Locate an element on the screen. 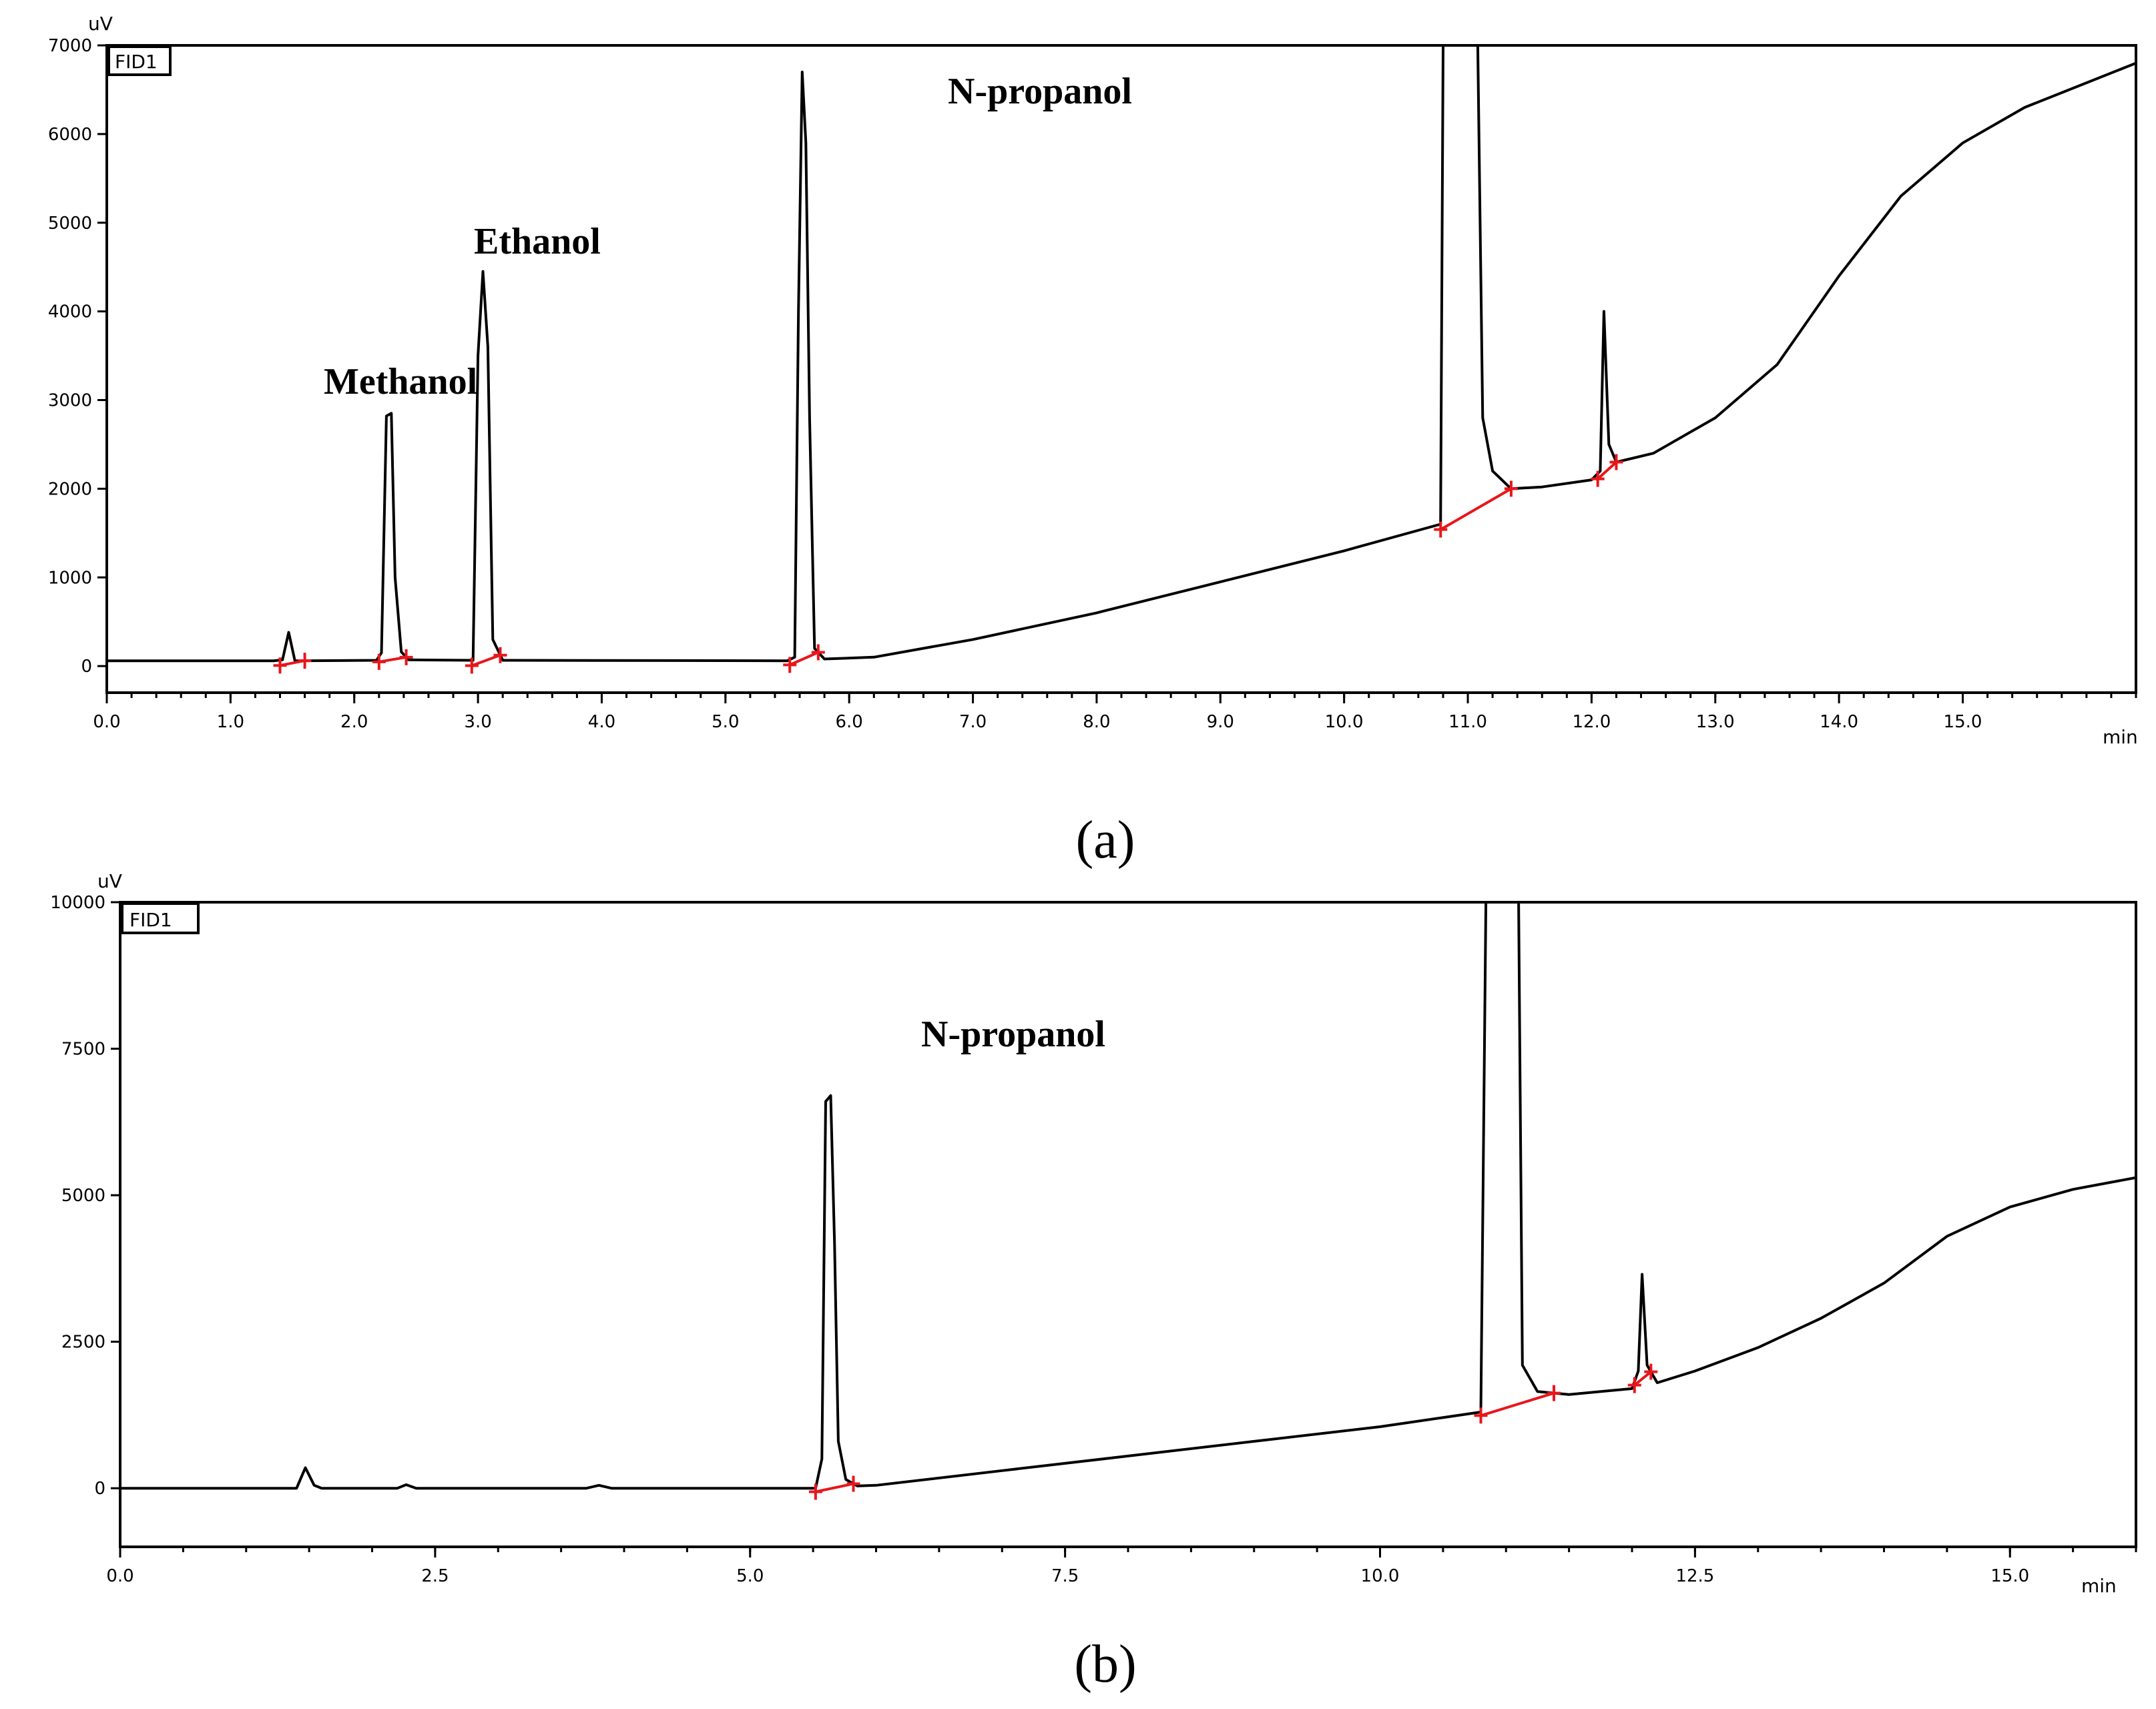 This screenshot has width=2156, height=1709. x-tick-label: 1.0 is located at coordinates (231, 722).